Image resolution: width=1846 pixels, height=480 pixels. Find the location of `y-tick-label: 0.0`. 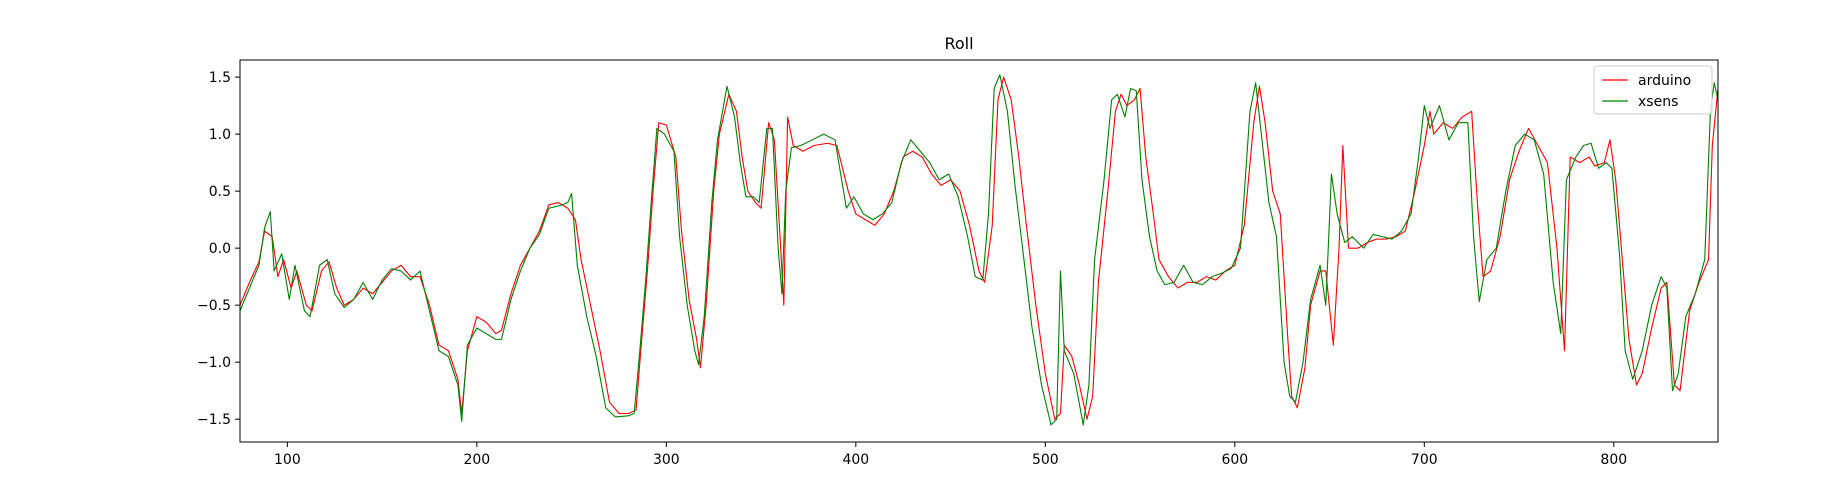

y-tick-label: 0.0 is located at coordinates (220, 249).